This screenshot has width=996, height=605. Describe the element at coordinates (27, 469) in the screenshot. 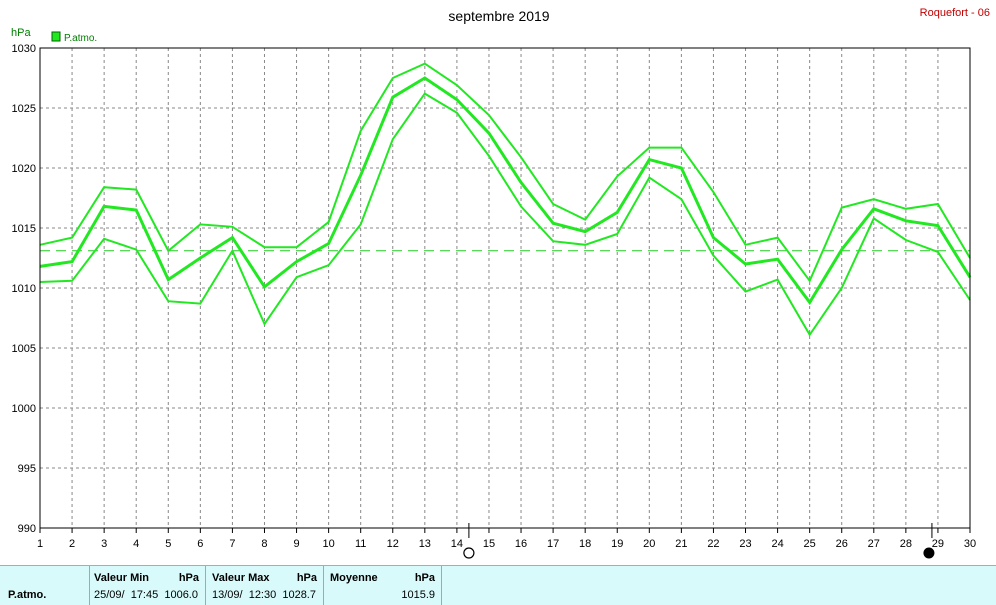

I see `y-tick-label-995: 995` at that location.